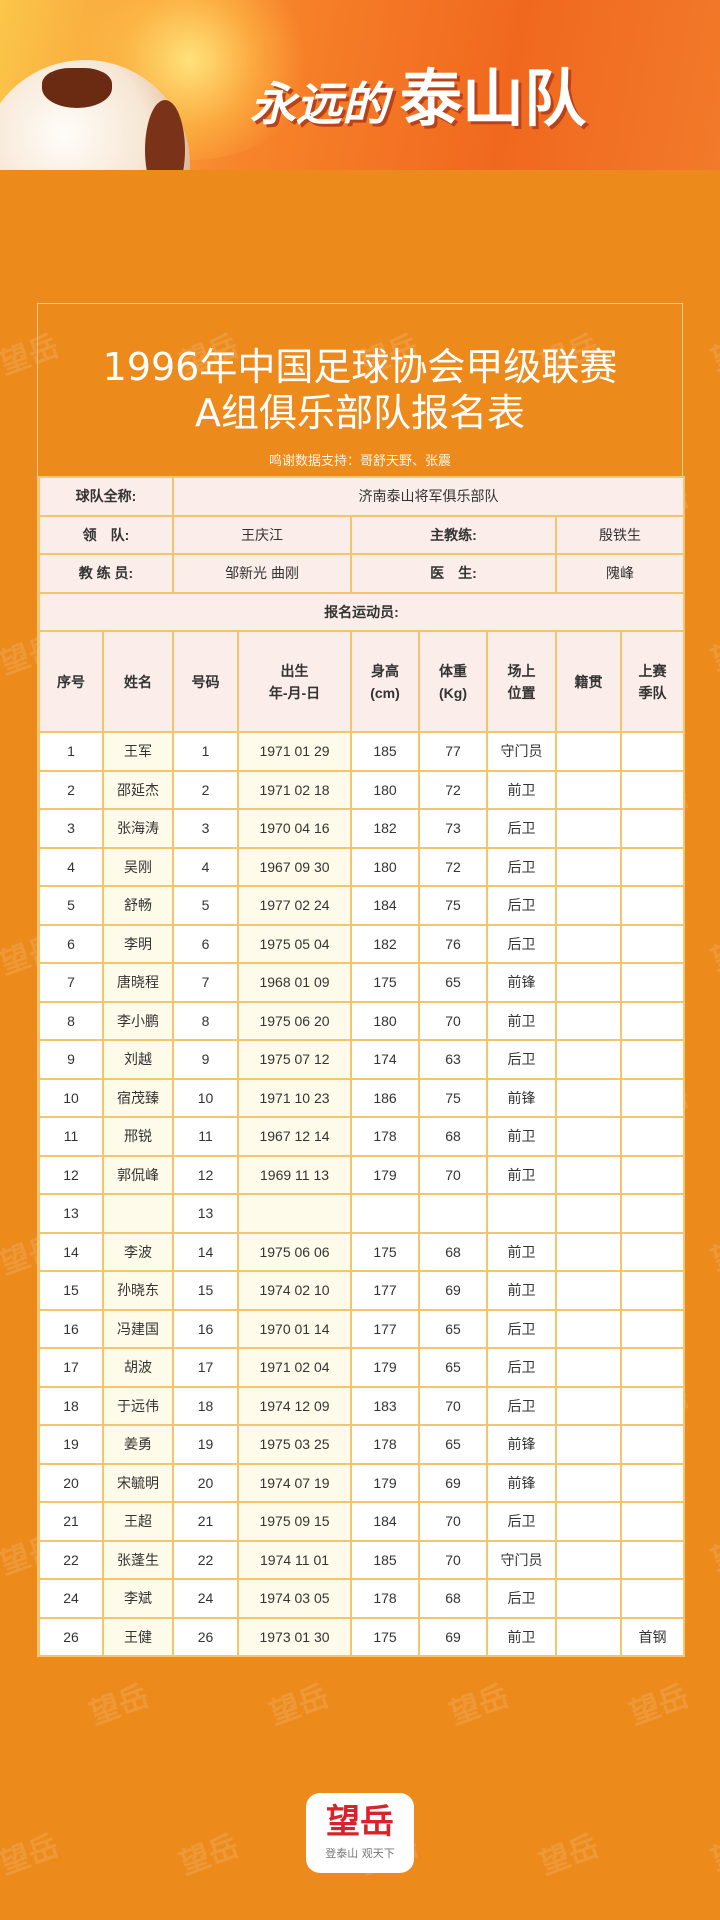 This screenshot has width=720, height=1920. What do you see at coordinates (385, 1559) in the screenshot?
I see `table-cell: 185` at bounding box center [385, 1559].